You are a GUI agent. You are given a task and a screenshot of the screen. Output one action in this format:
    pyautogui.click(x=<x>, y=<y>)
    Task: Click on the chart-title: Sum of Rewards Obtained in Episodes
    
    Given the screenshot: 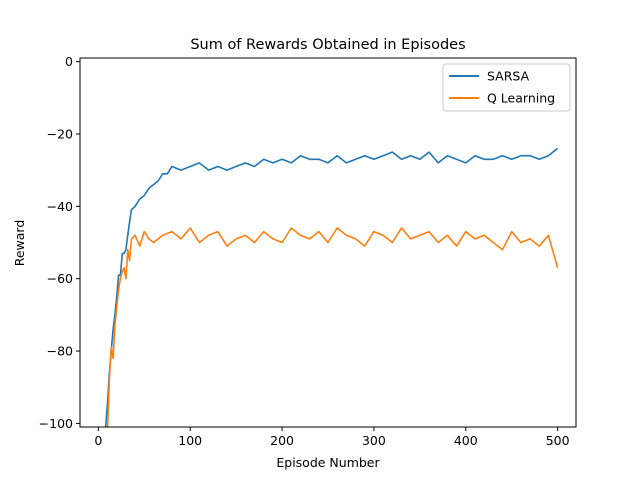 What is the action you would take?
    pyautogui.click(x=327, y=45)
    